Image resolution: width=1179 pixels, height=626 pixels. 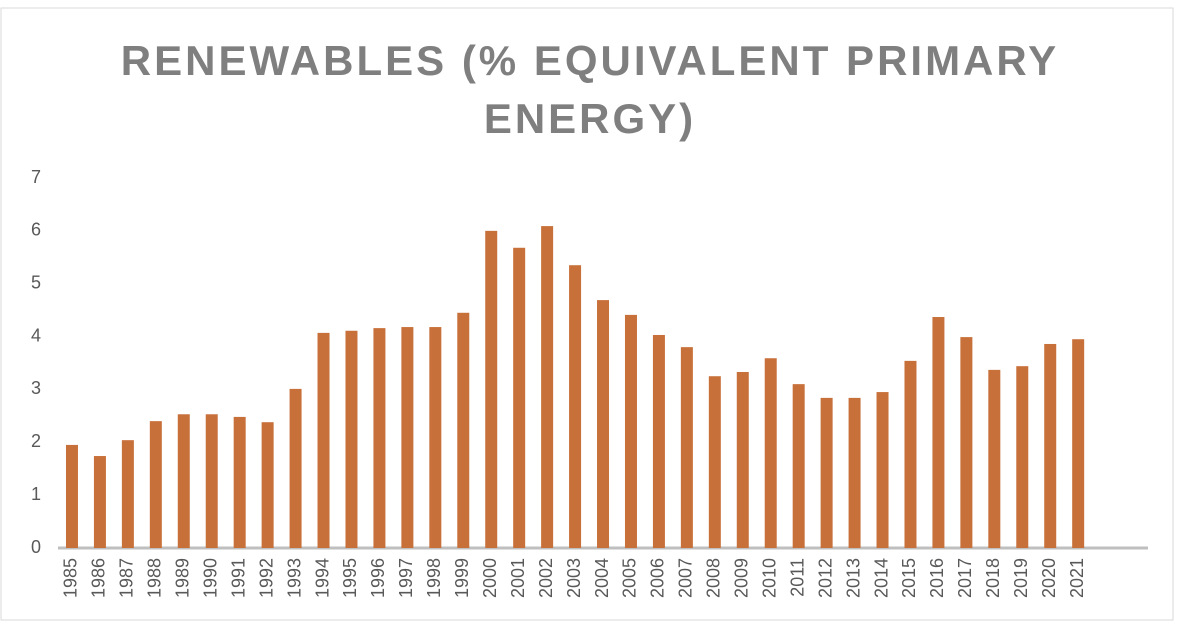 I want to click on x-tick-label: 1991, so click(x=238, y=578).